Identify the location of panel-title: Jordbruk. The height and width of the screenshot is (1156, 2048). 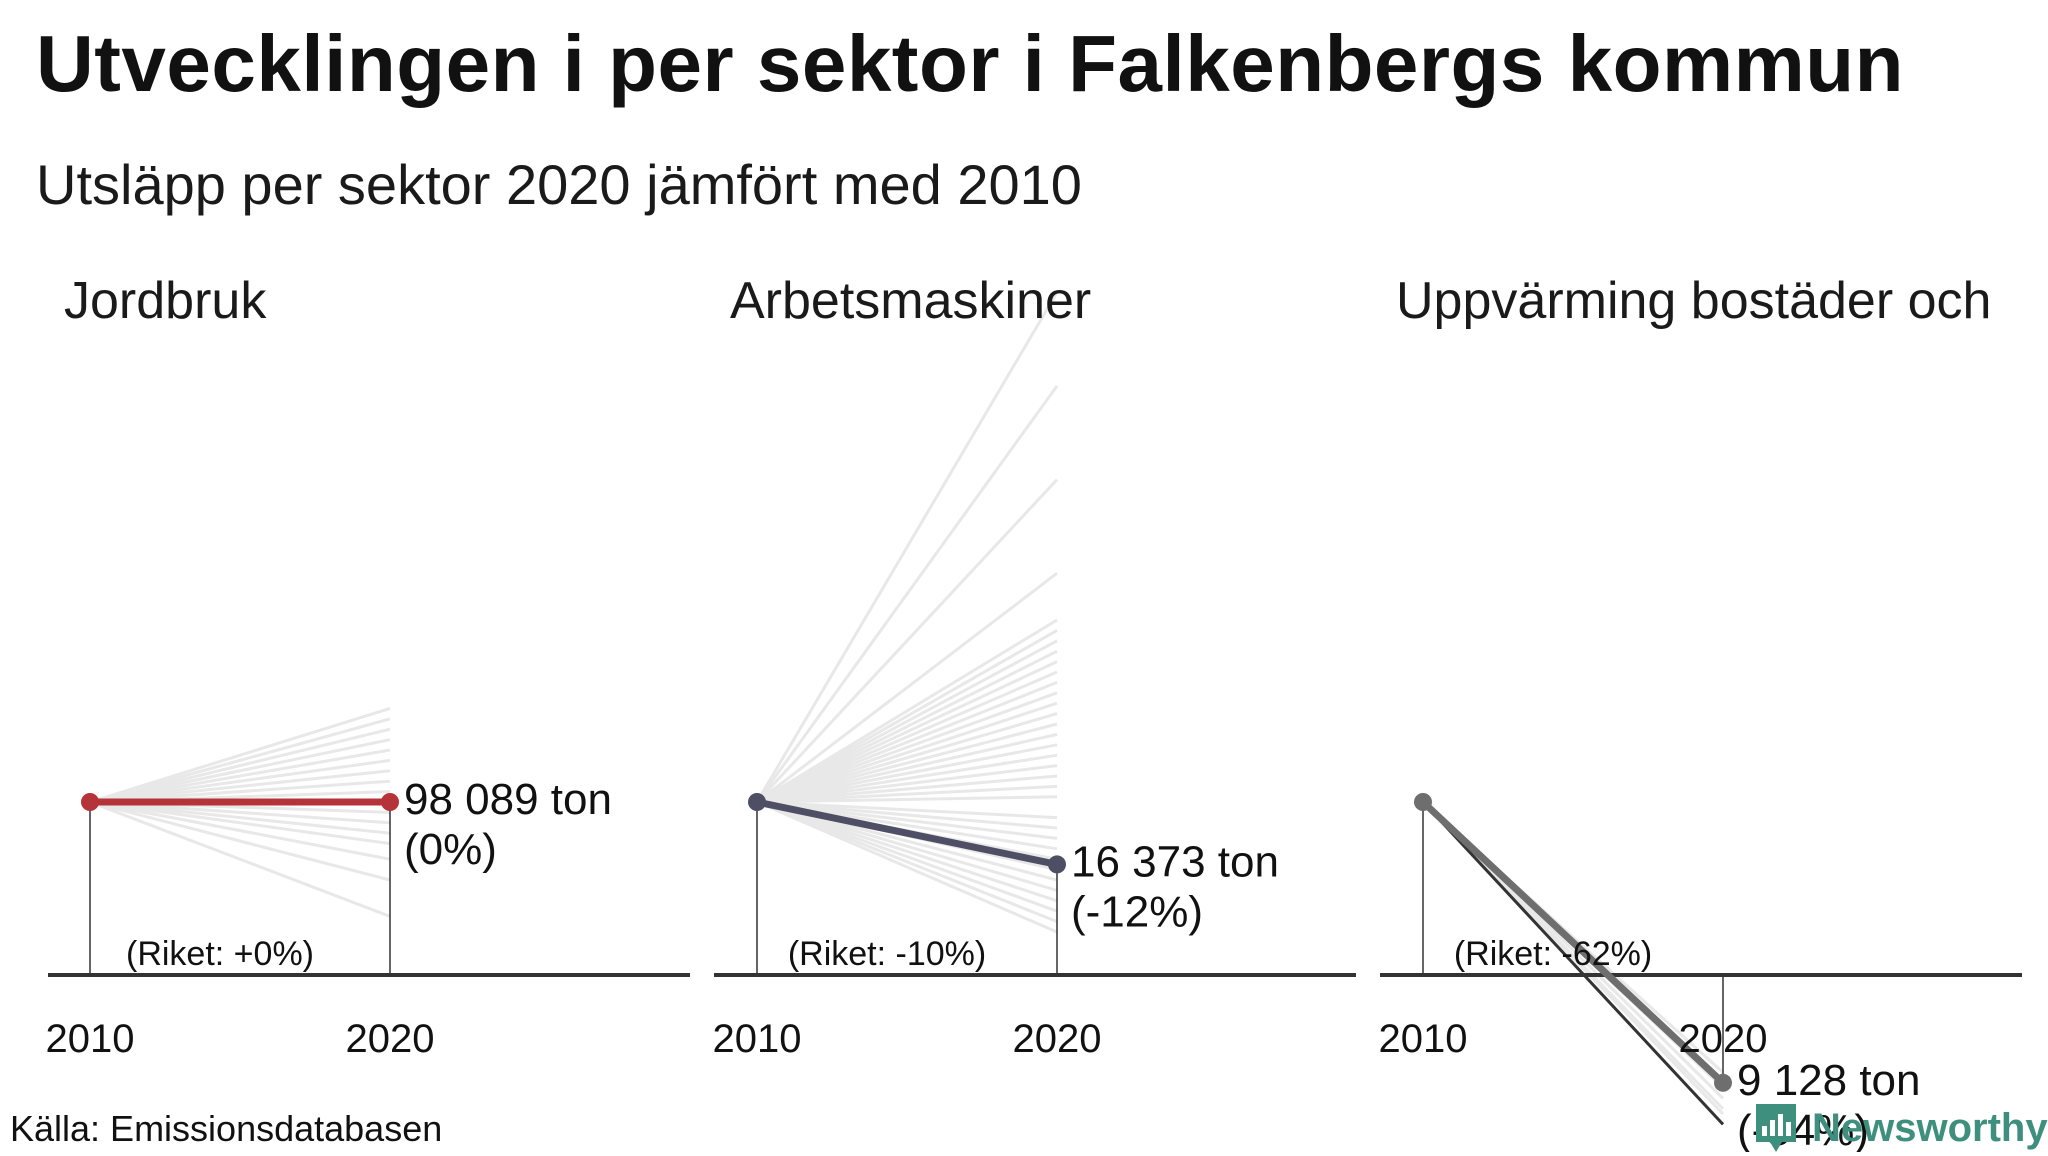
(165, 301).